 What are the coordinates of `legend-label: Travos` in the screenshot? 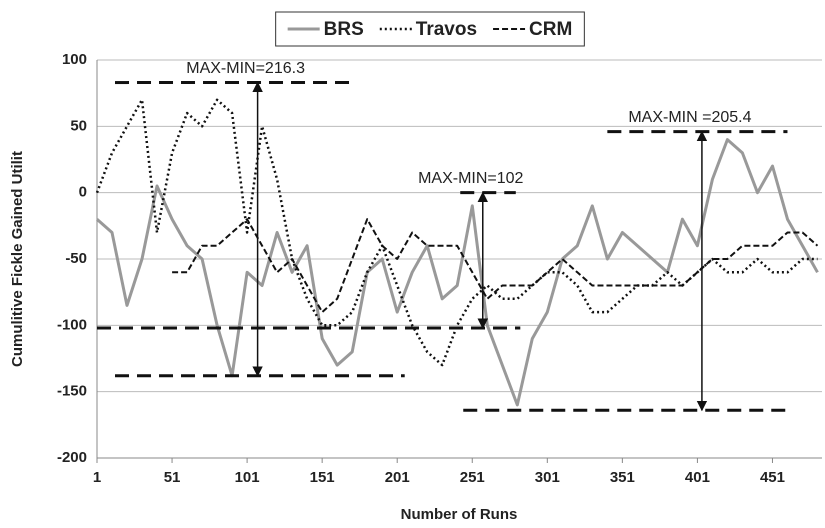 It's located at (446, 29).